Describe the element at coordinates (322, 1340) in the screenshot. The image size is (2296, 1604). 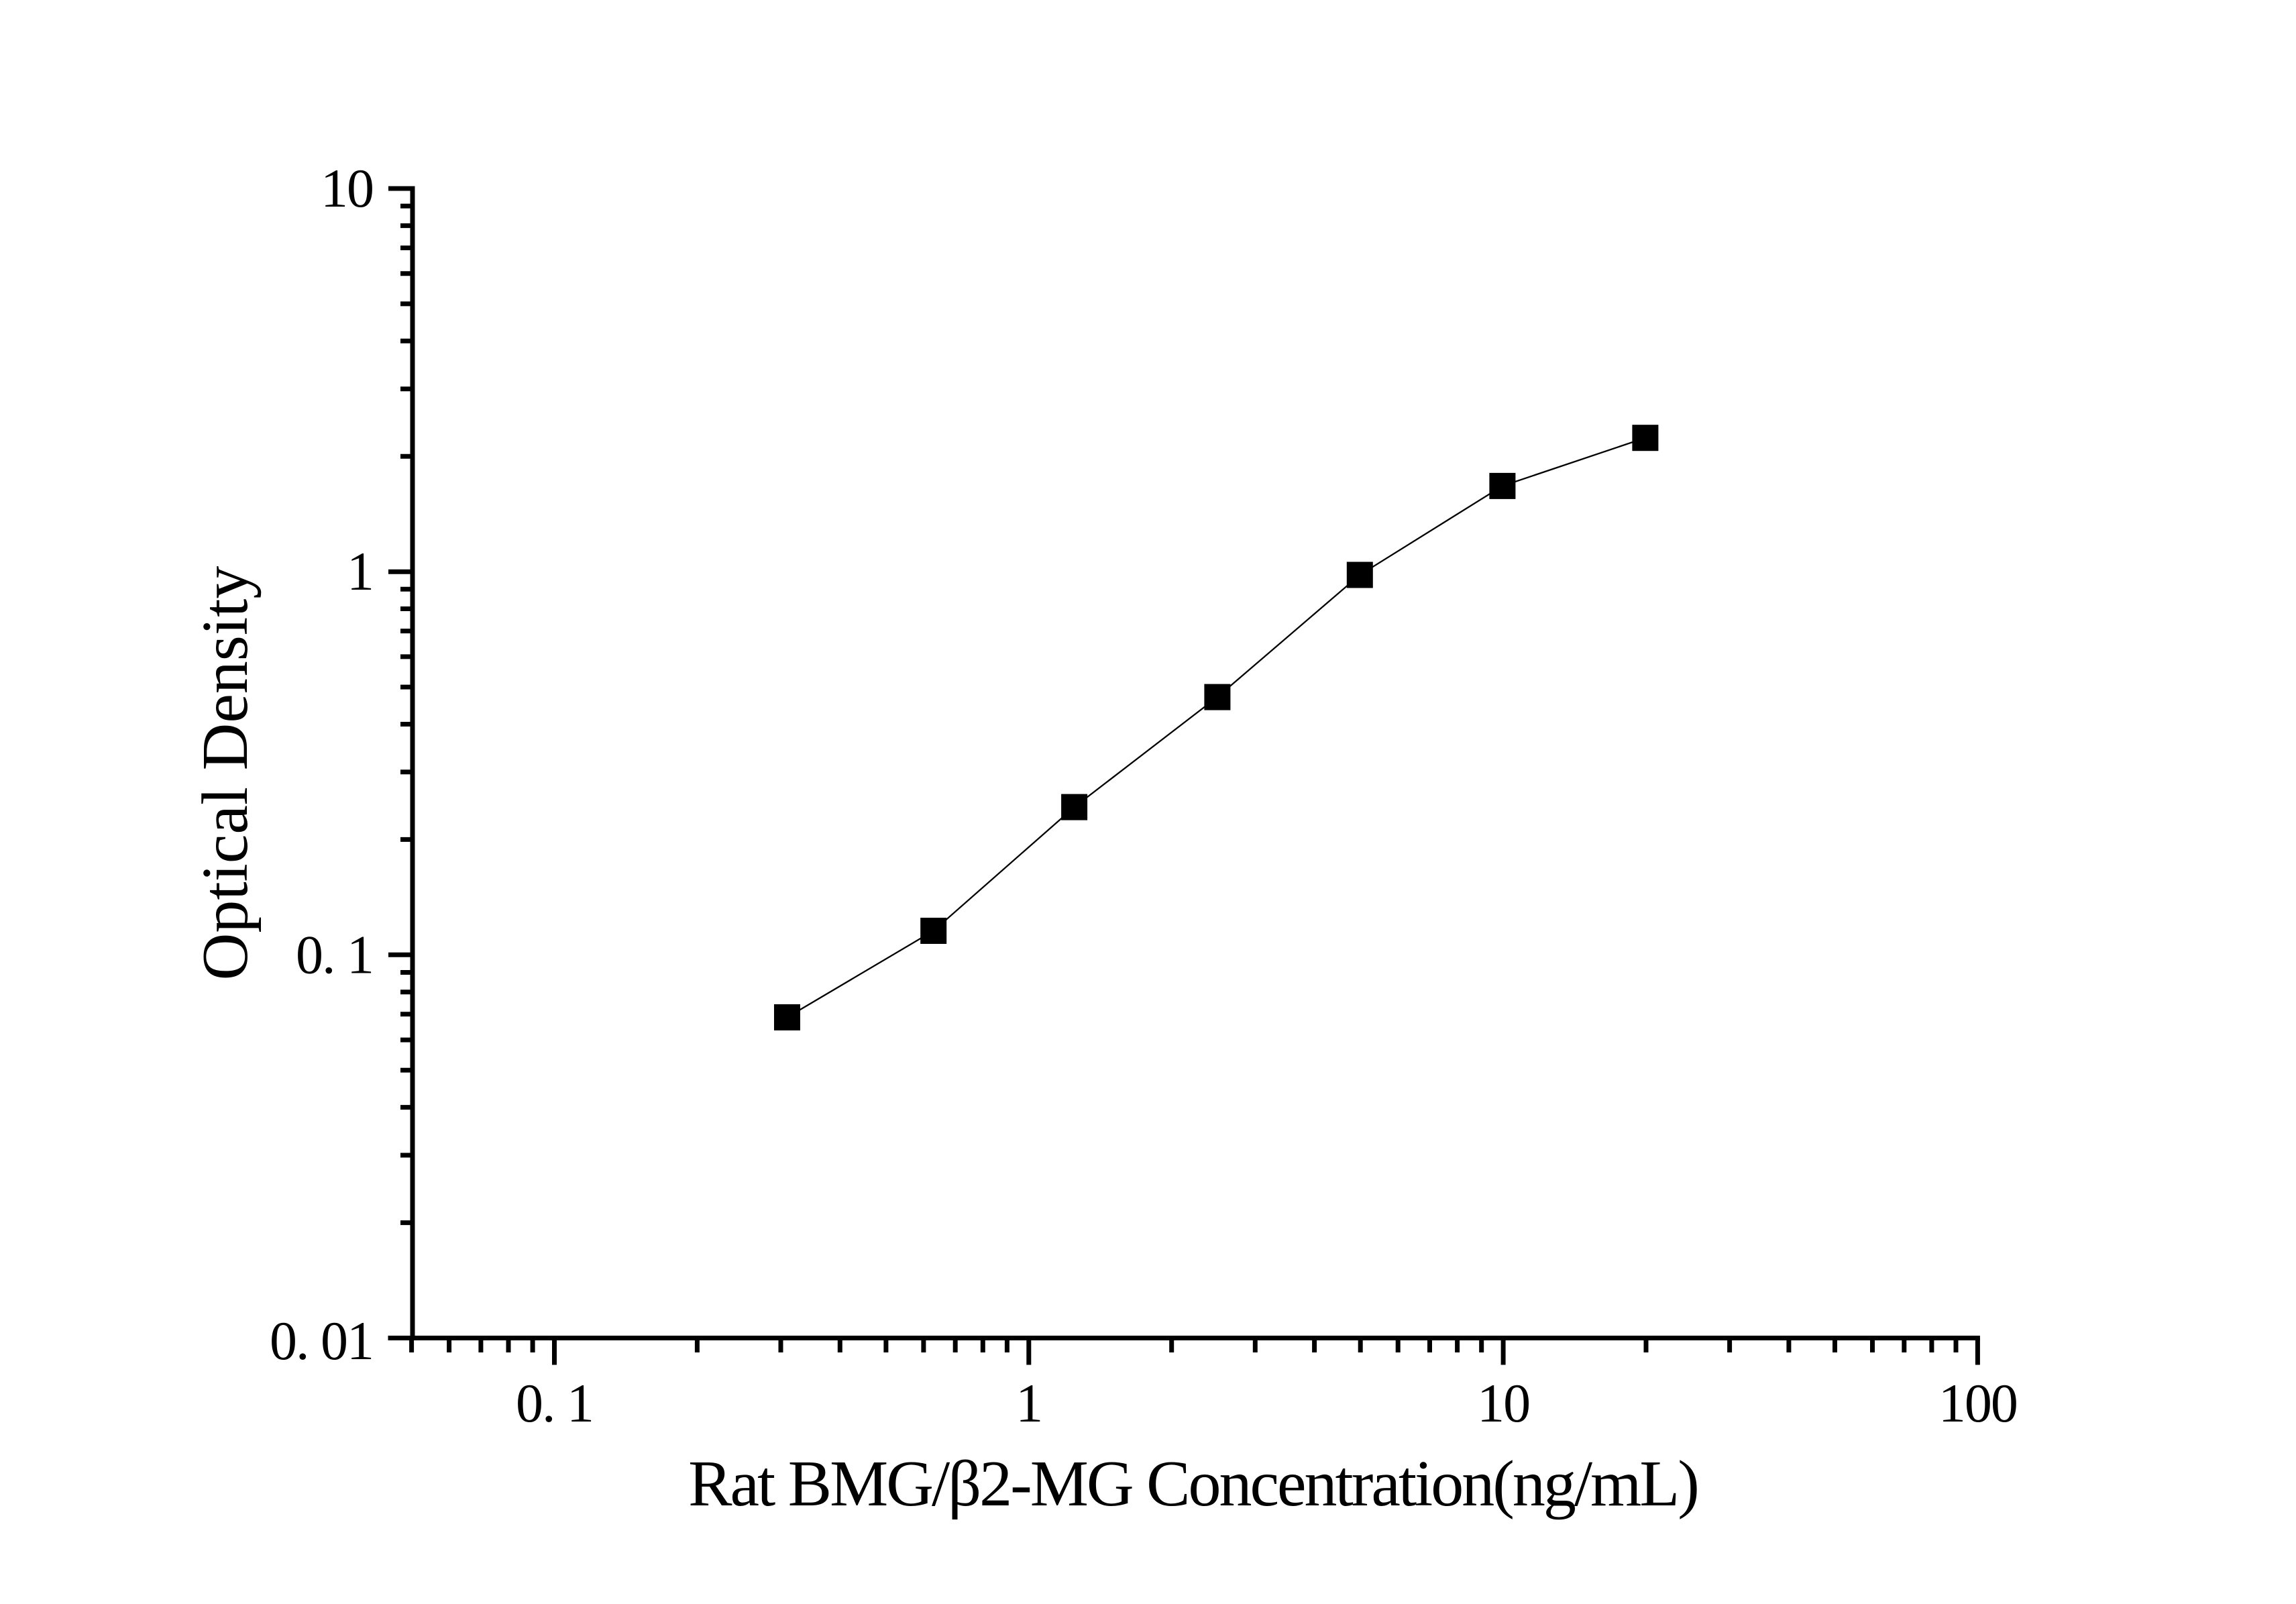
I see `svg-text: 0. 01` at that location.